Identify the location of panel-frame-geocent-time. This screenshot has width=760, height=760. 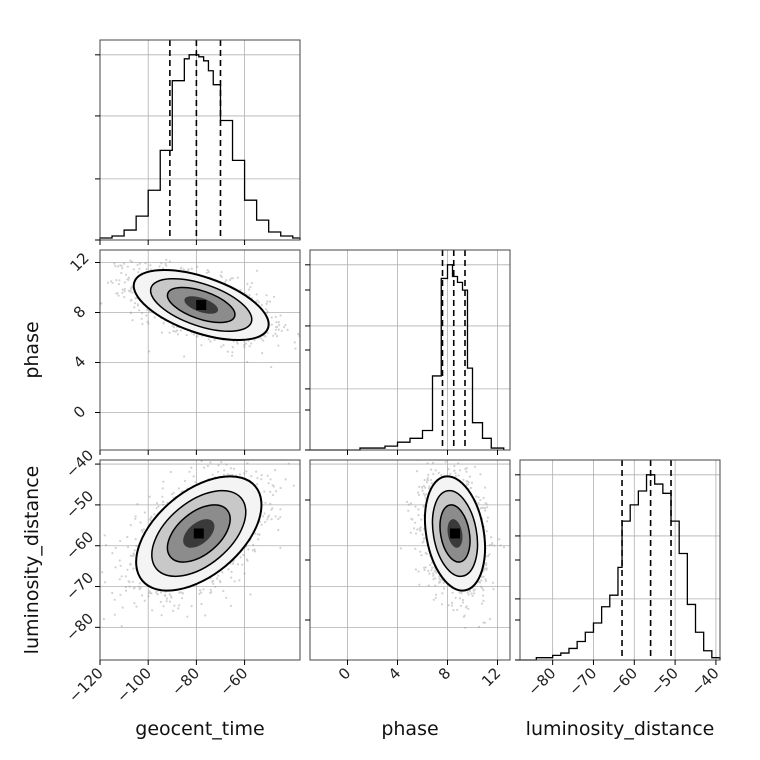
(200, 140).